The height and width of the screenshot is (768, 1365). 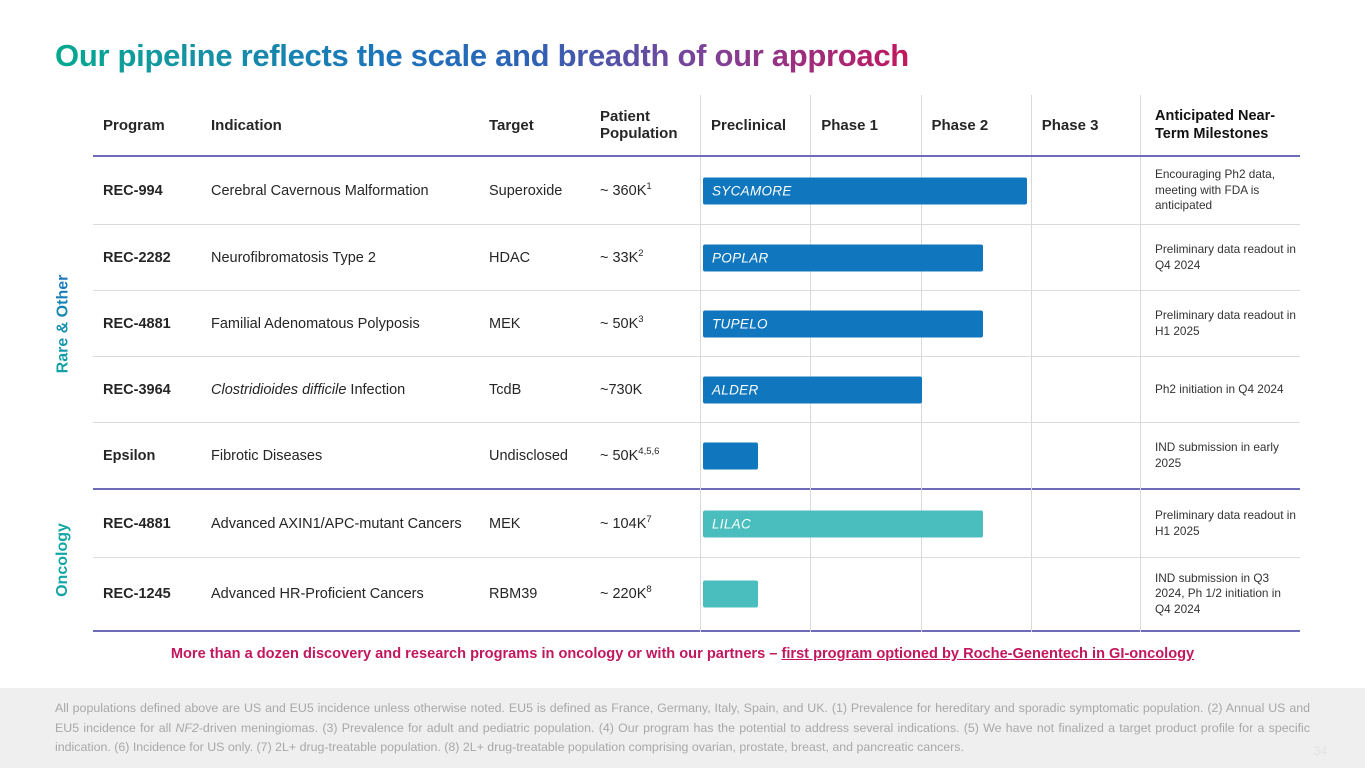 What do you see at coordinates (749, 125) in the screenshot?
I see `column-header-preclinical: Preclinical` at bounding box center [749, 125].